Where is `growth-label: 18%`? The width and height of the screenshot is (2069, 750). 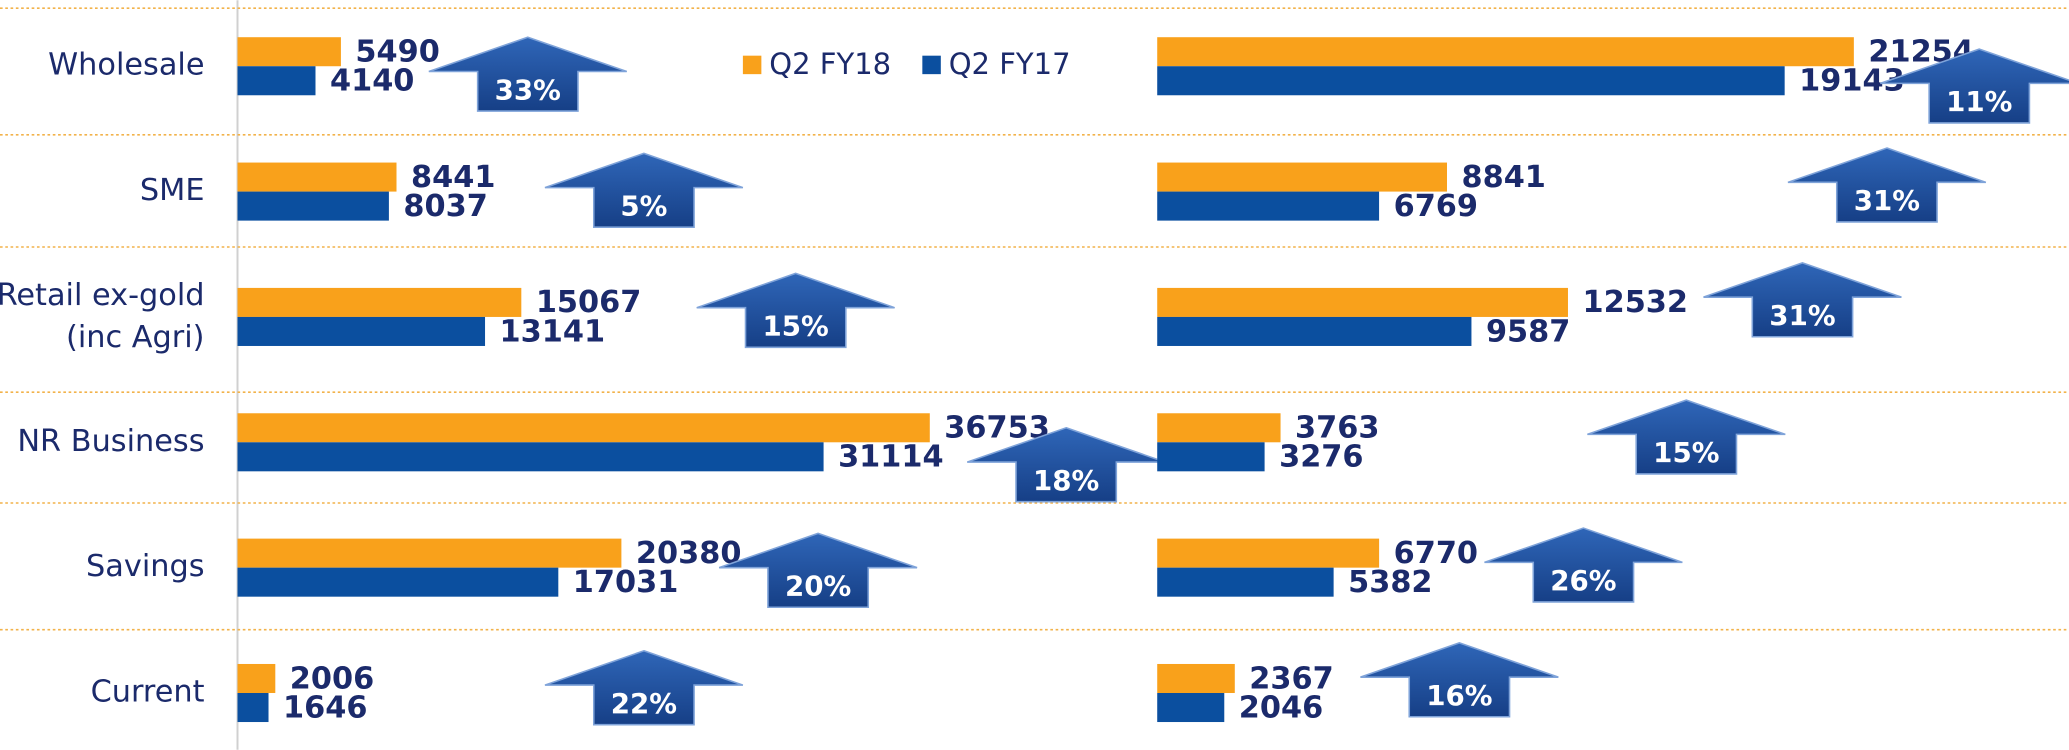 growth-label: 18% is located at coordinates (1066, 480).